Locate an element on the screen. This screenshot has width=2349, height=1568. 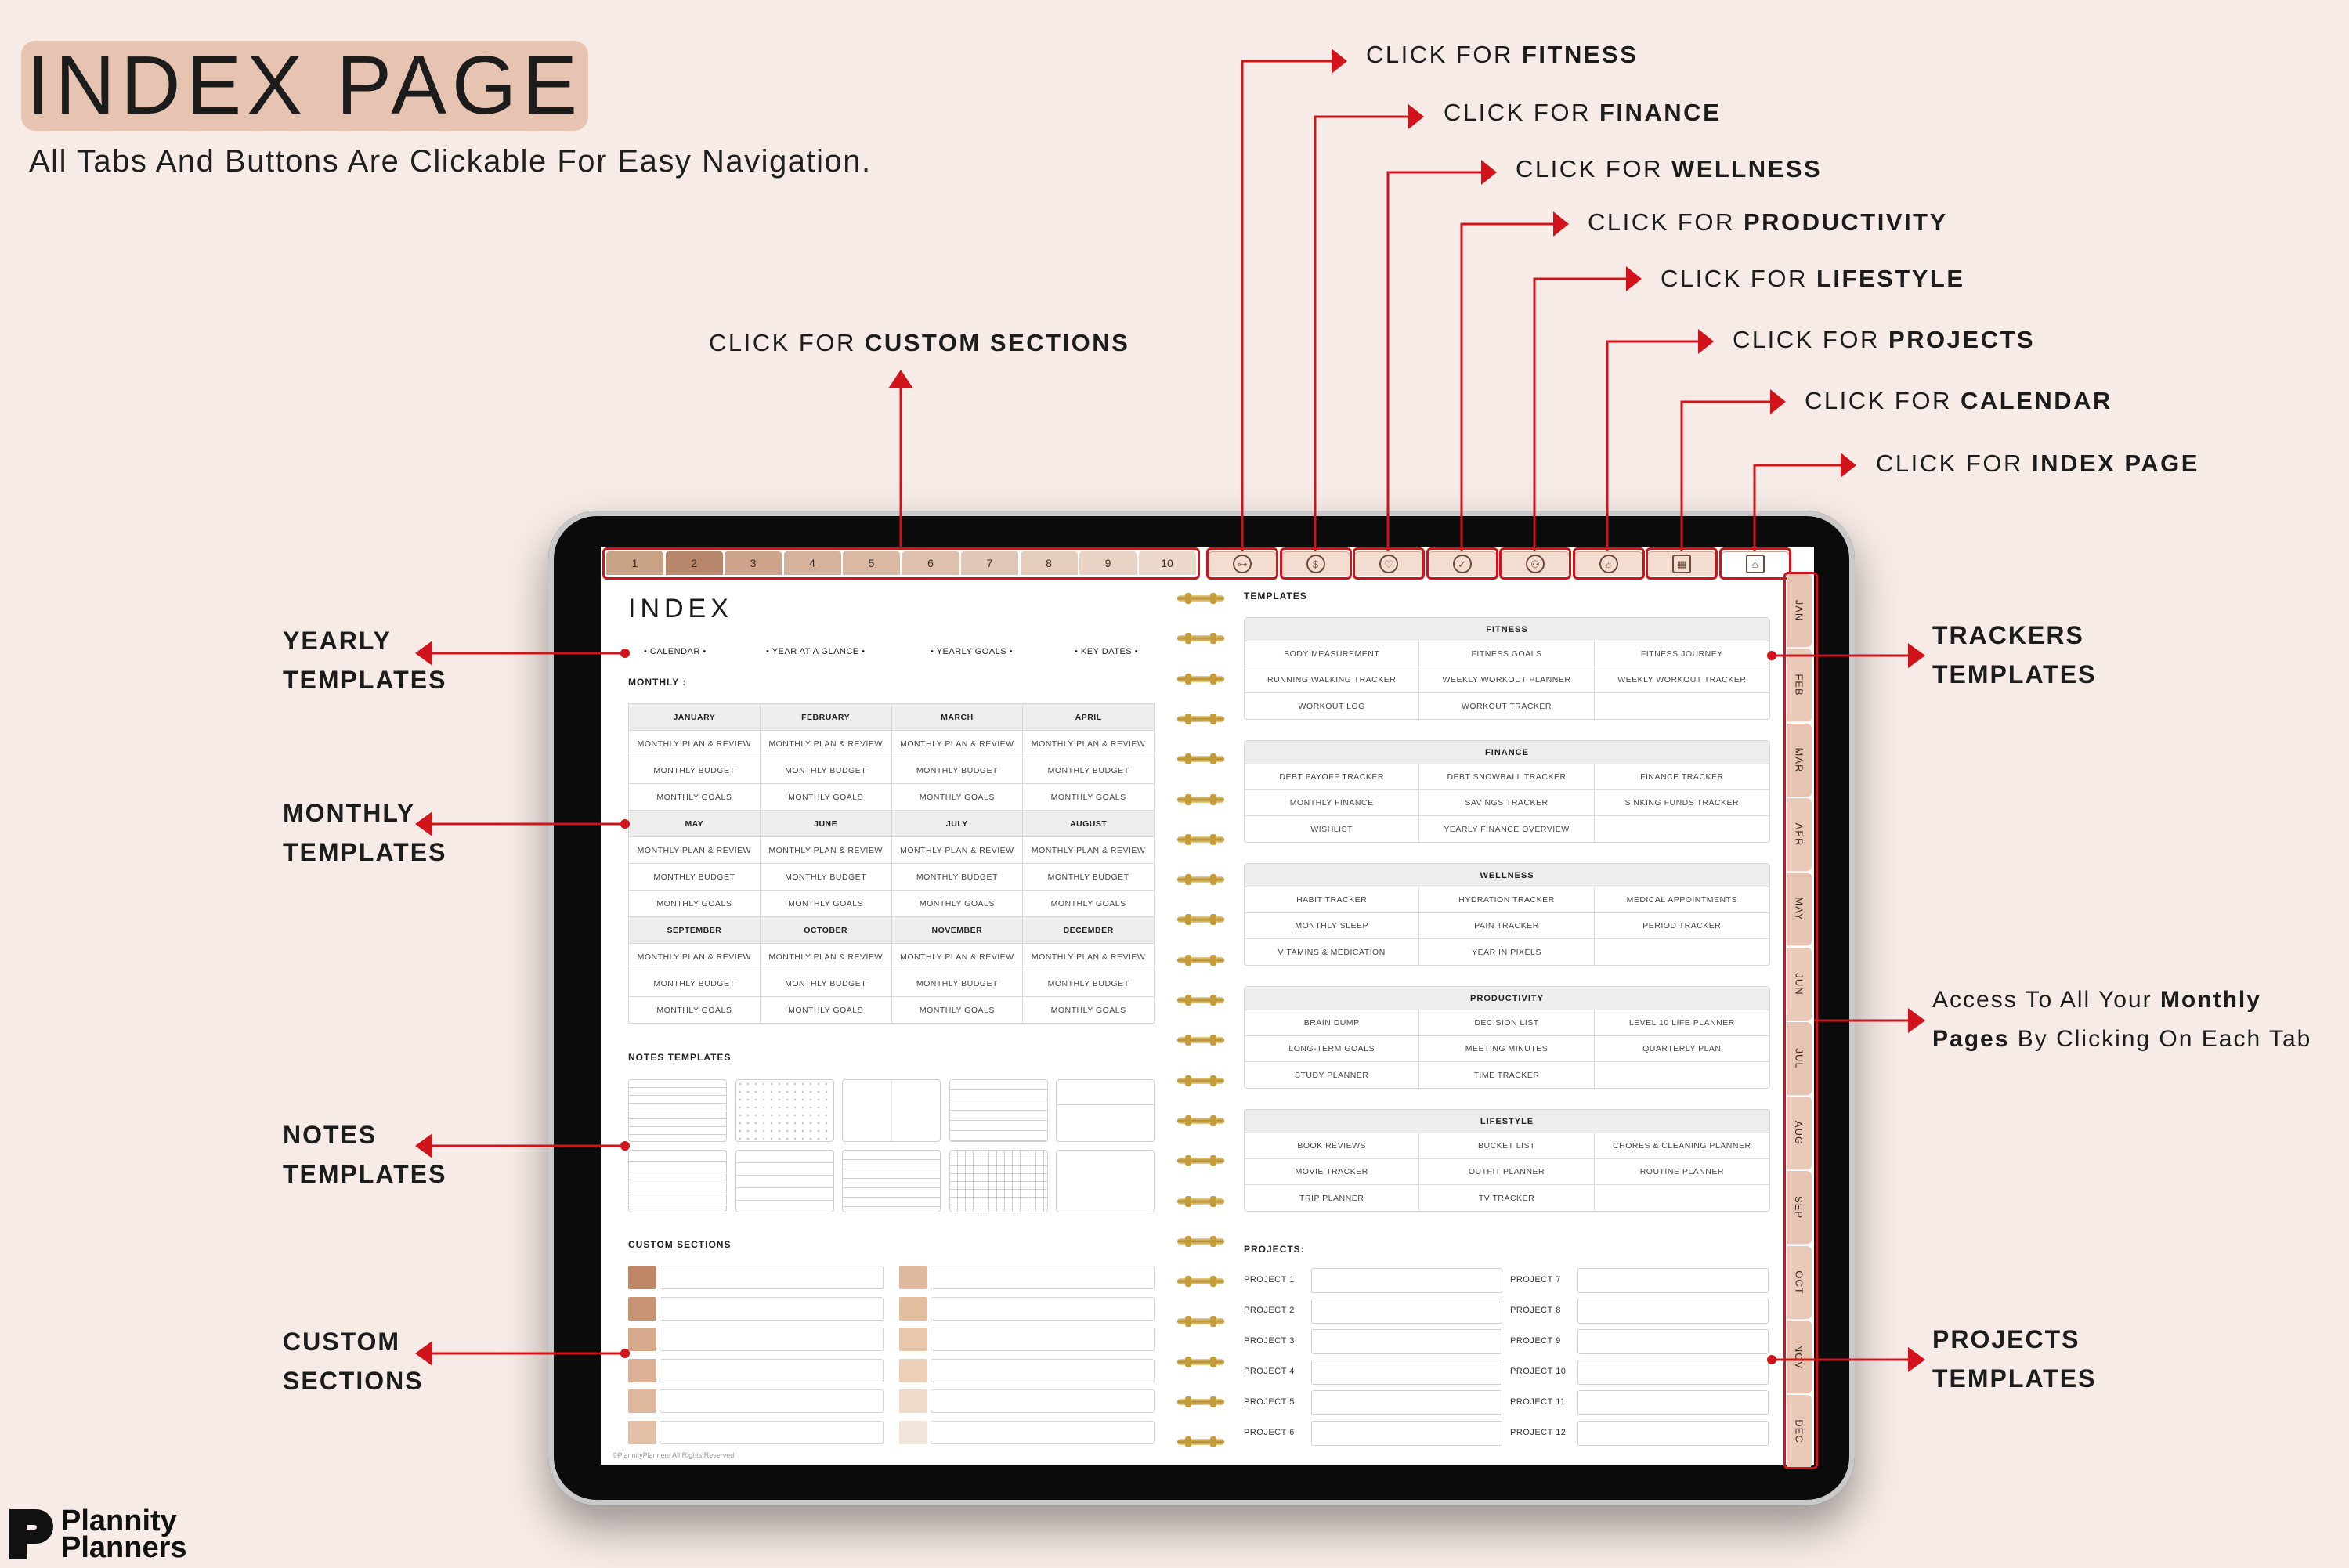
month-item-april: MONTHLY BUDGET is located at coordinates (1088, 770).